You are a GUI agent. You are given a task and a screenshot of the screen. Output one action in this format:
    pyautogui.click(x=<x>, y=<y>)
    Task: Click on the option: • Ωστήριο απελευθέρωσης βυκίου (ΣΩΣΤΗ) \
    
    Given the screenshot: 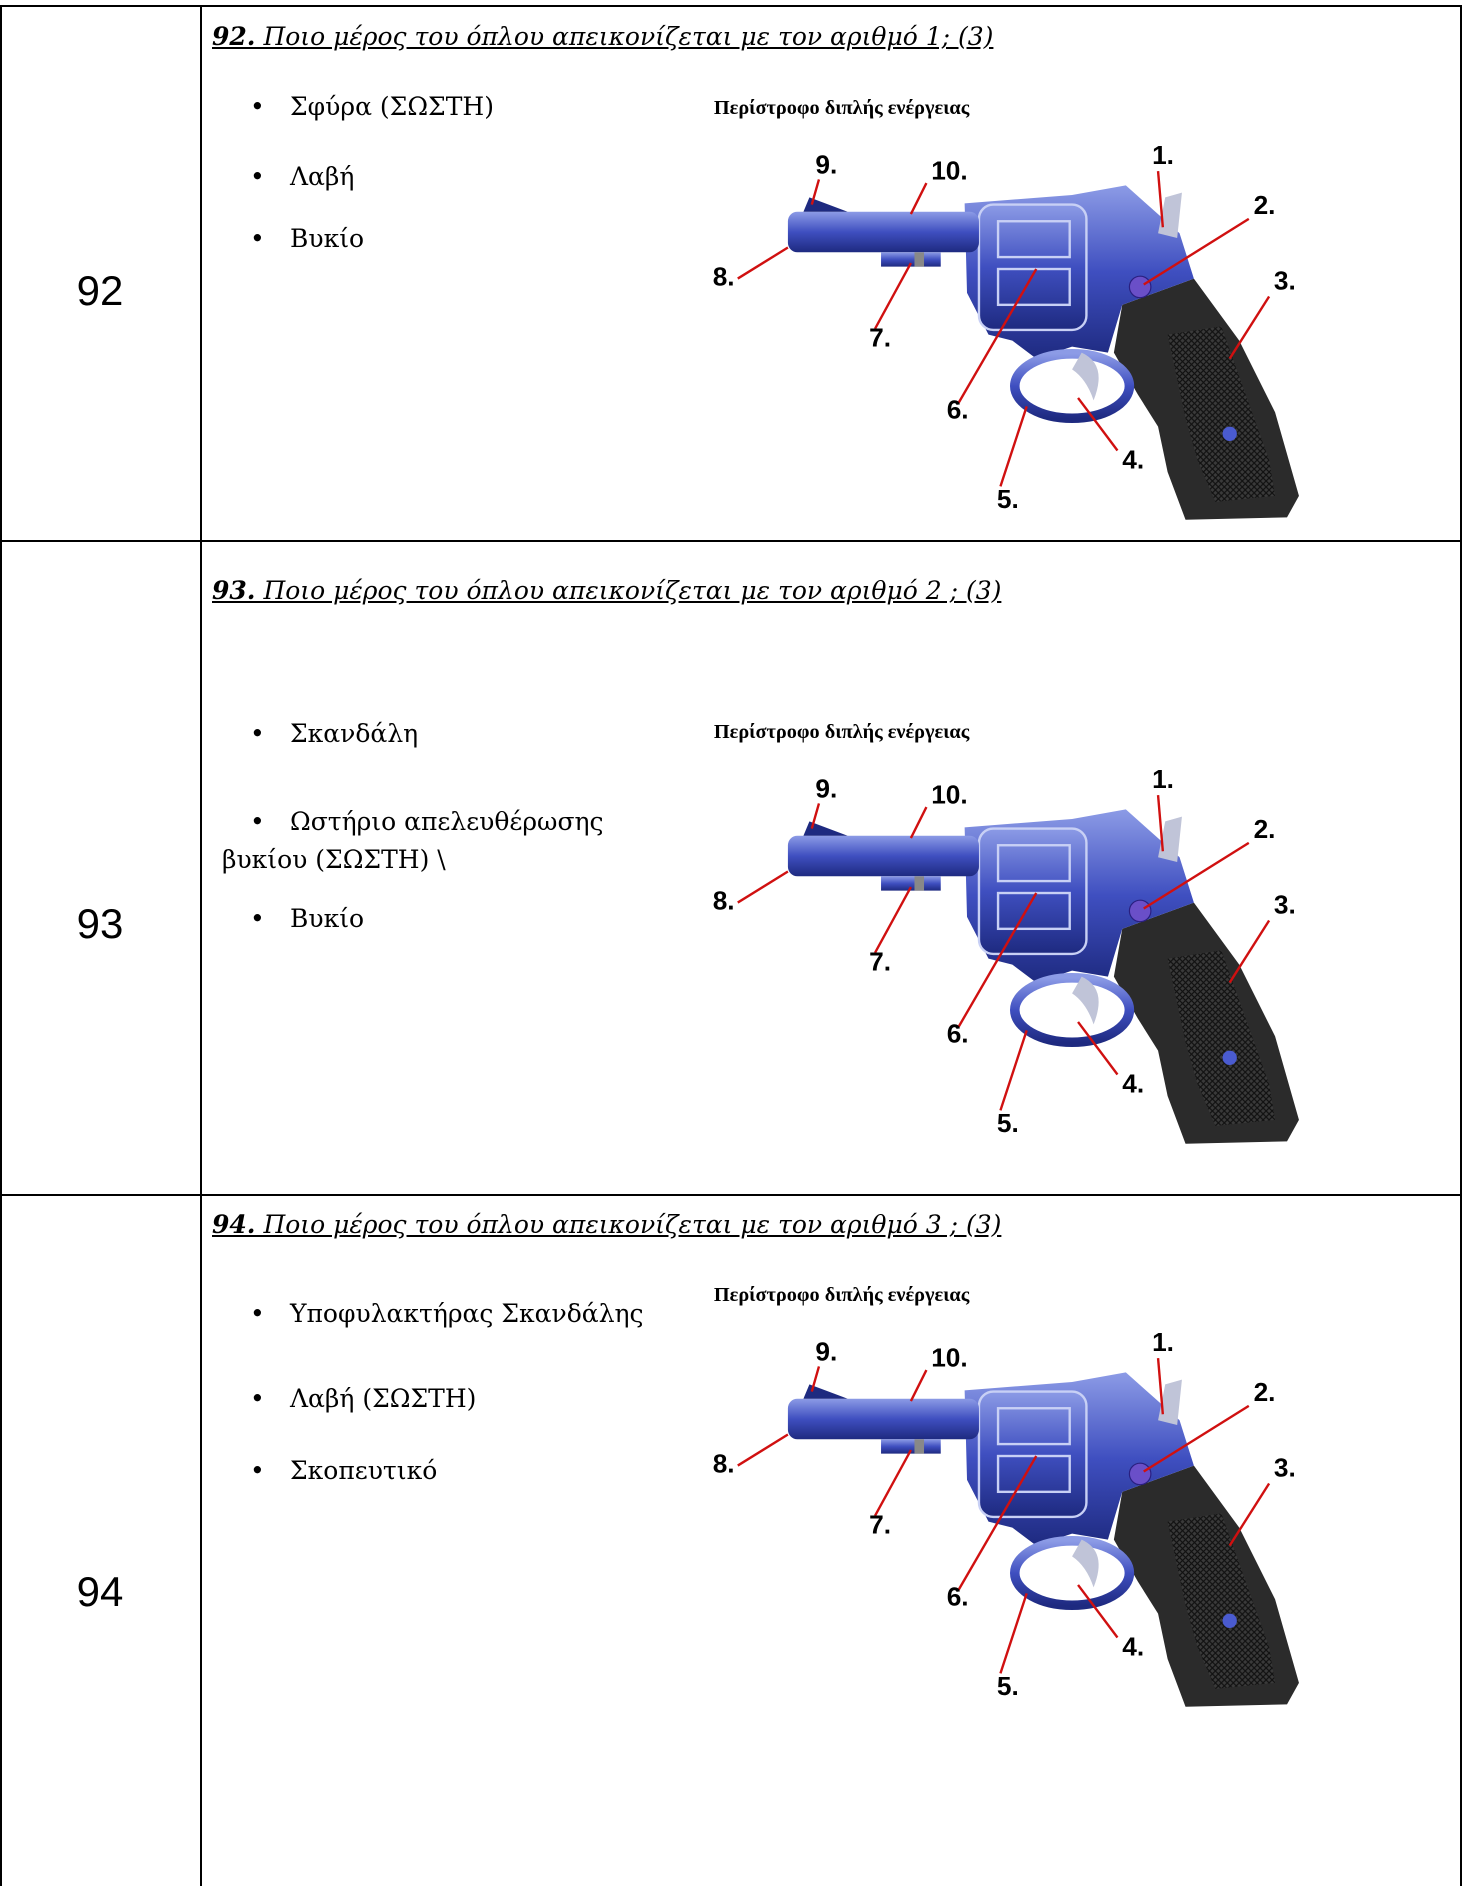 What is the action you would take?
    pyautogui.click(x=442, y=841)
    